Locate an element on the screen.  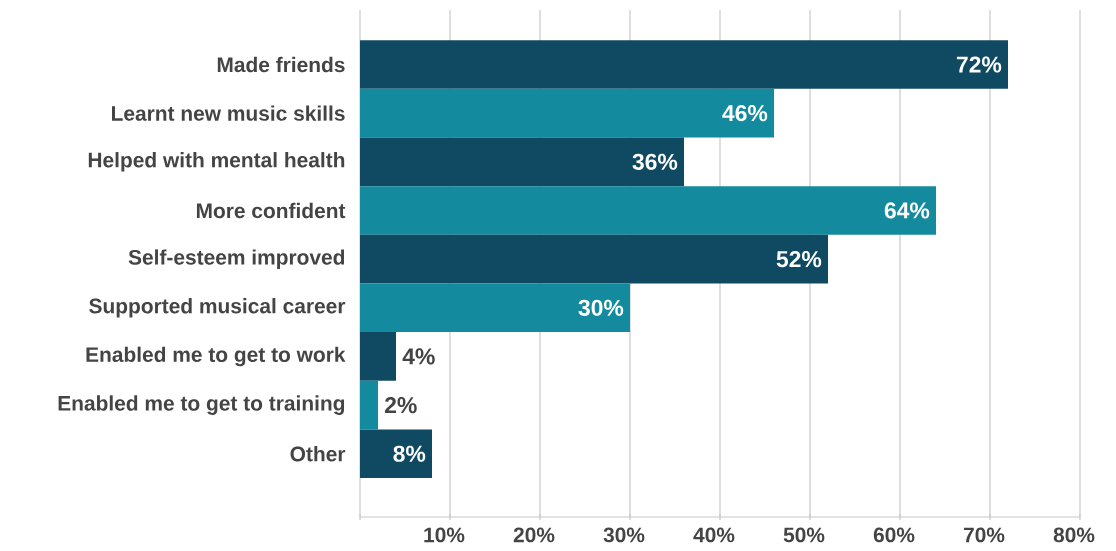
data-label: 64% is located at coordinates (907, 210).